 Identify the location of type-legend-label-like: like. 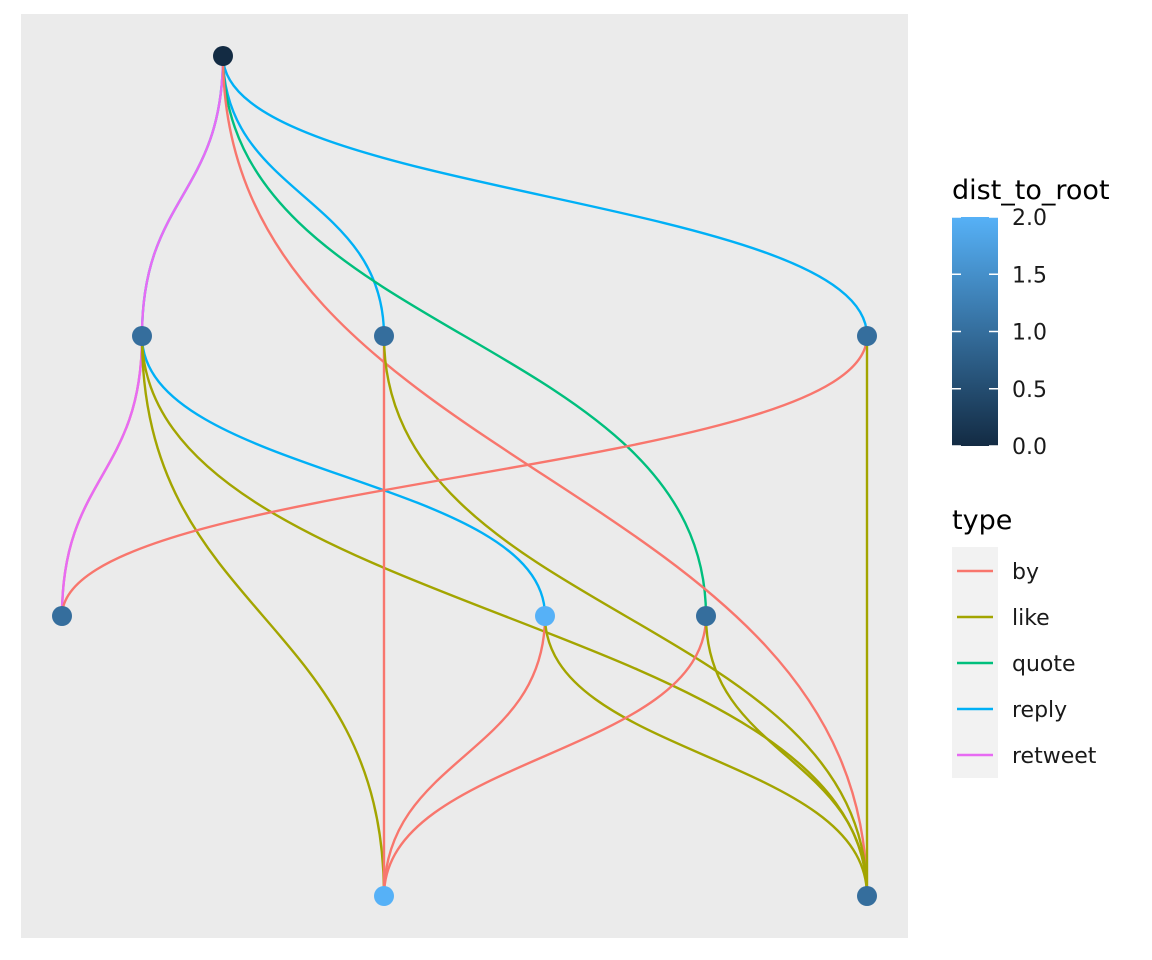
(1031, 618).